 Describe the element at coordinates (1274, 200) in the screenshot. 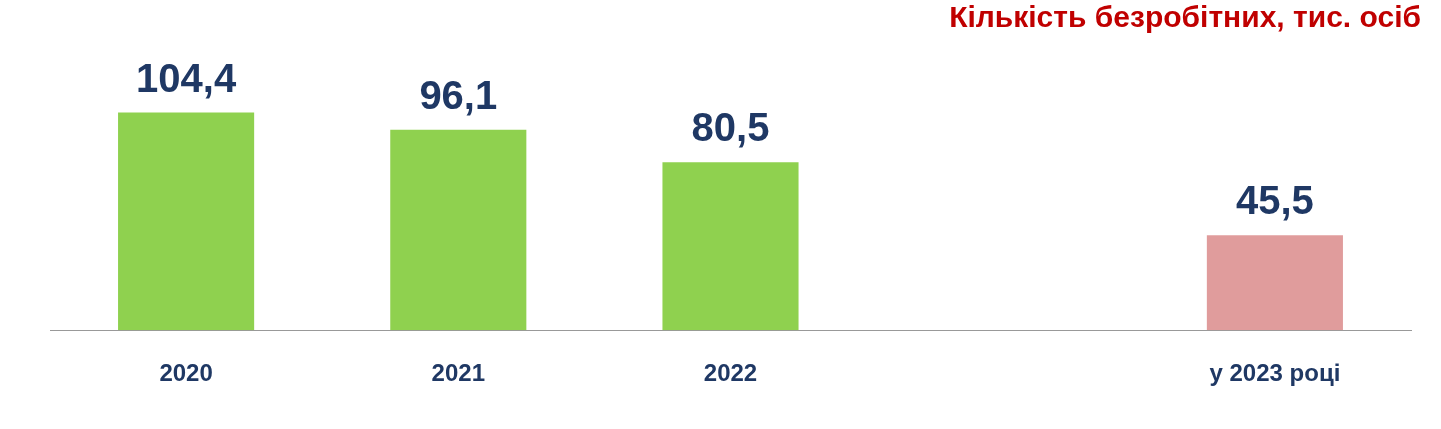

I see `data-label: 45,5` at that location.